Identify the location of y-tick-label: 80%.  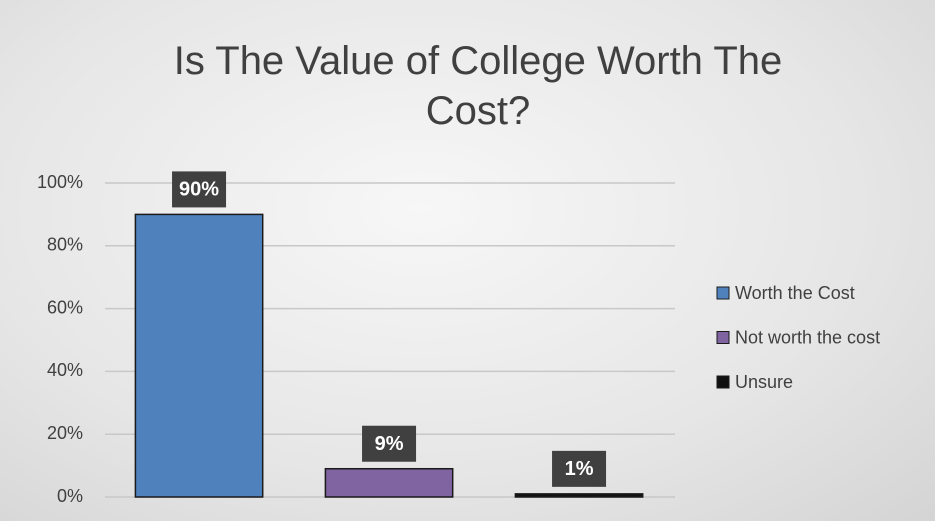
(65, 245).